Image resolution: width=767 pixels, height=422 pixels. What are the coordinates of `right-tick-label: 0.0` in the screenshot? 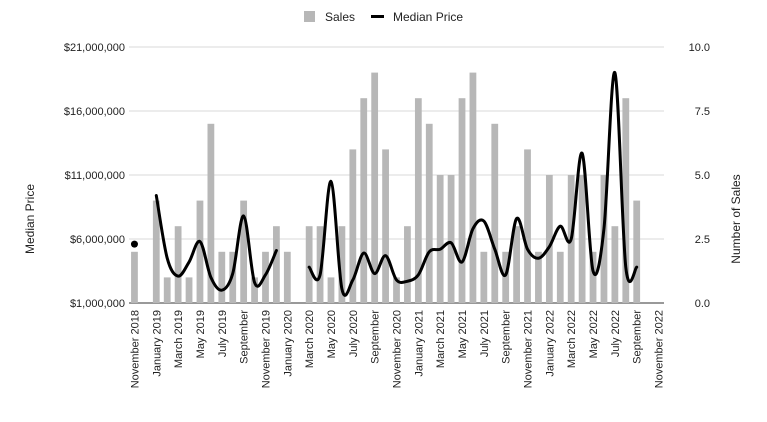 It's located at (702, 304).